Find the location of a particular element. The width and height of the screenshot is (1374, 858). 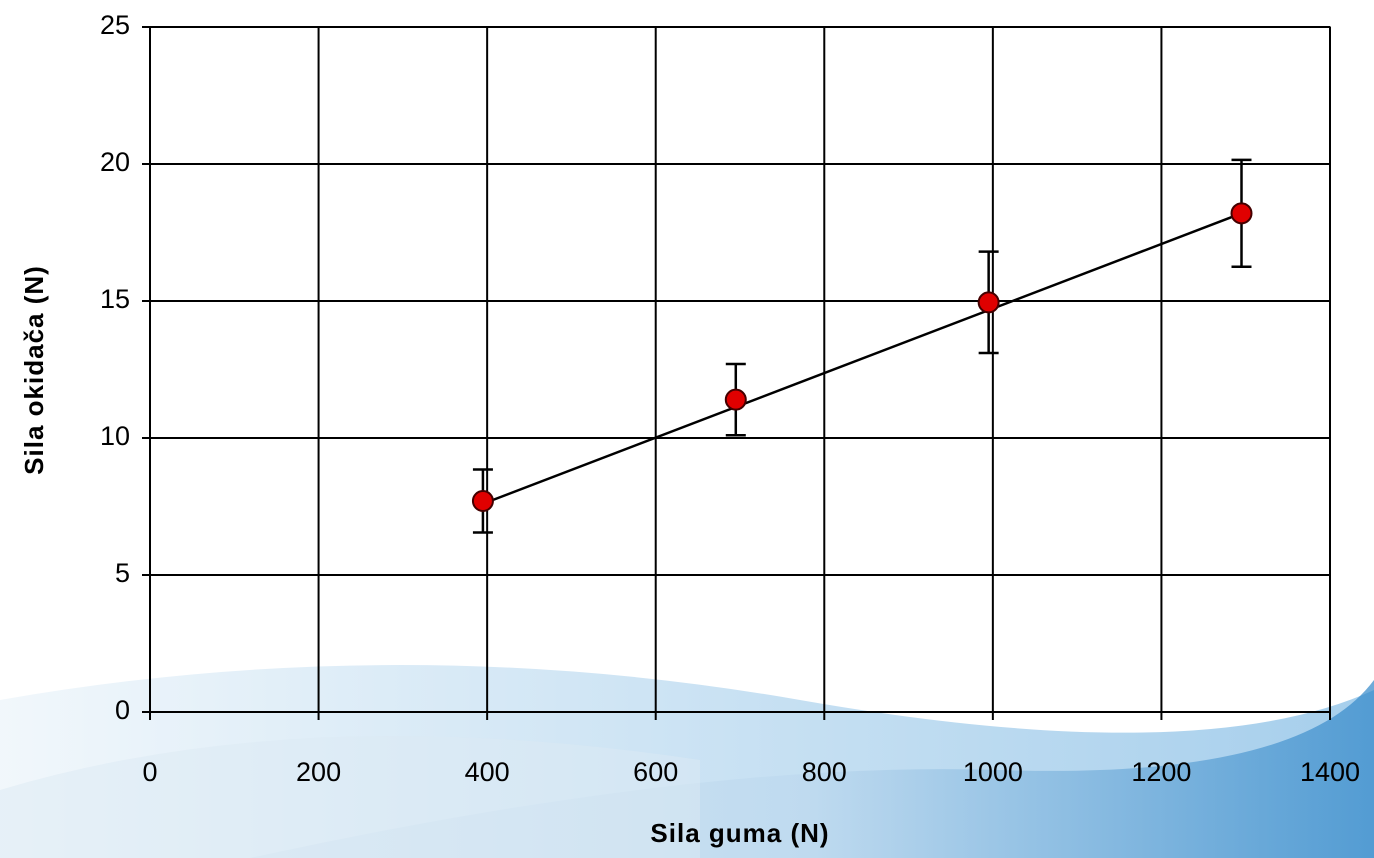

x-tick-label: 800 is located at coordinates (824, 772).